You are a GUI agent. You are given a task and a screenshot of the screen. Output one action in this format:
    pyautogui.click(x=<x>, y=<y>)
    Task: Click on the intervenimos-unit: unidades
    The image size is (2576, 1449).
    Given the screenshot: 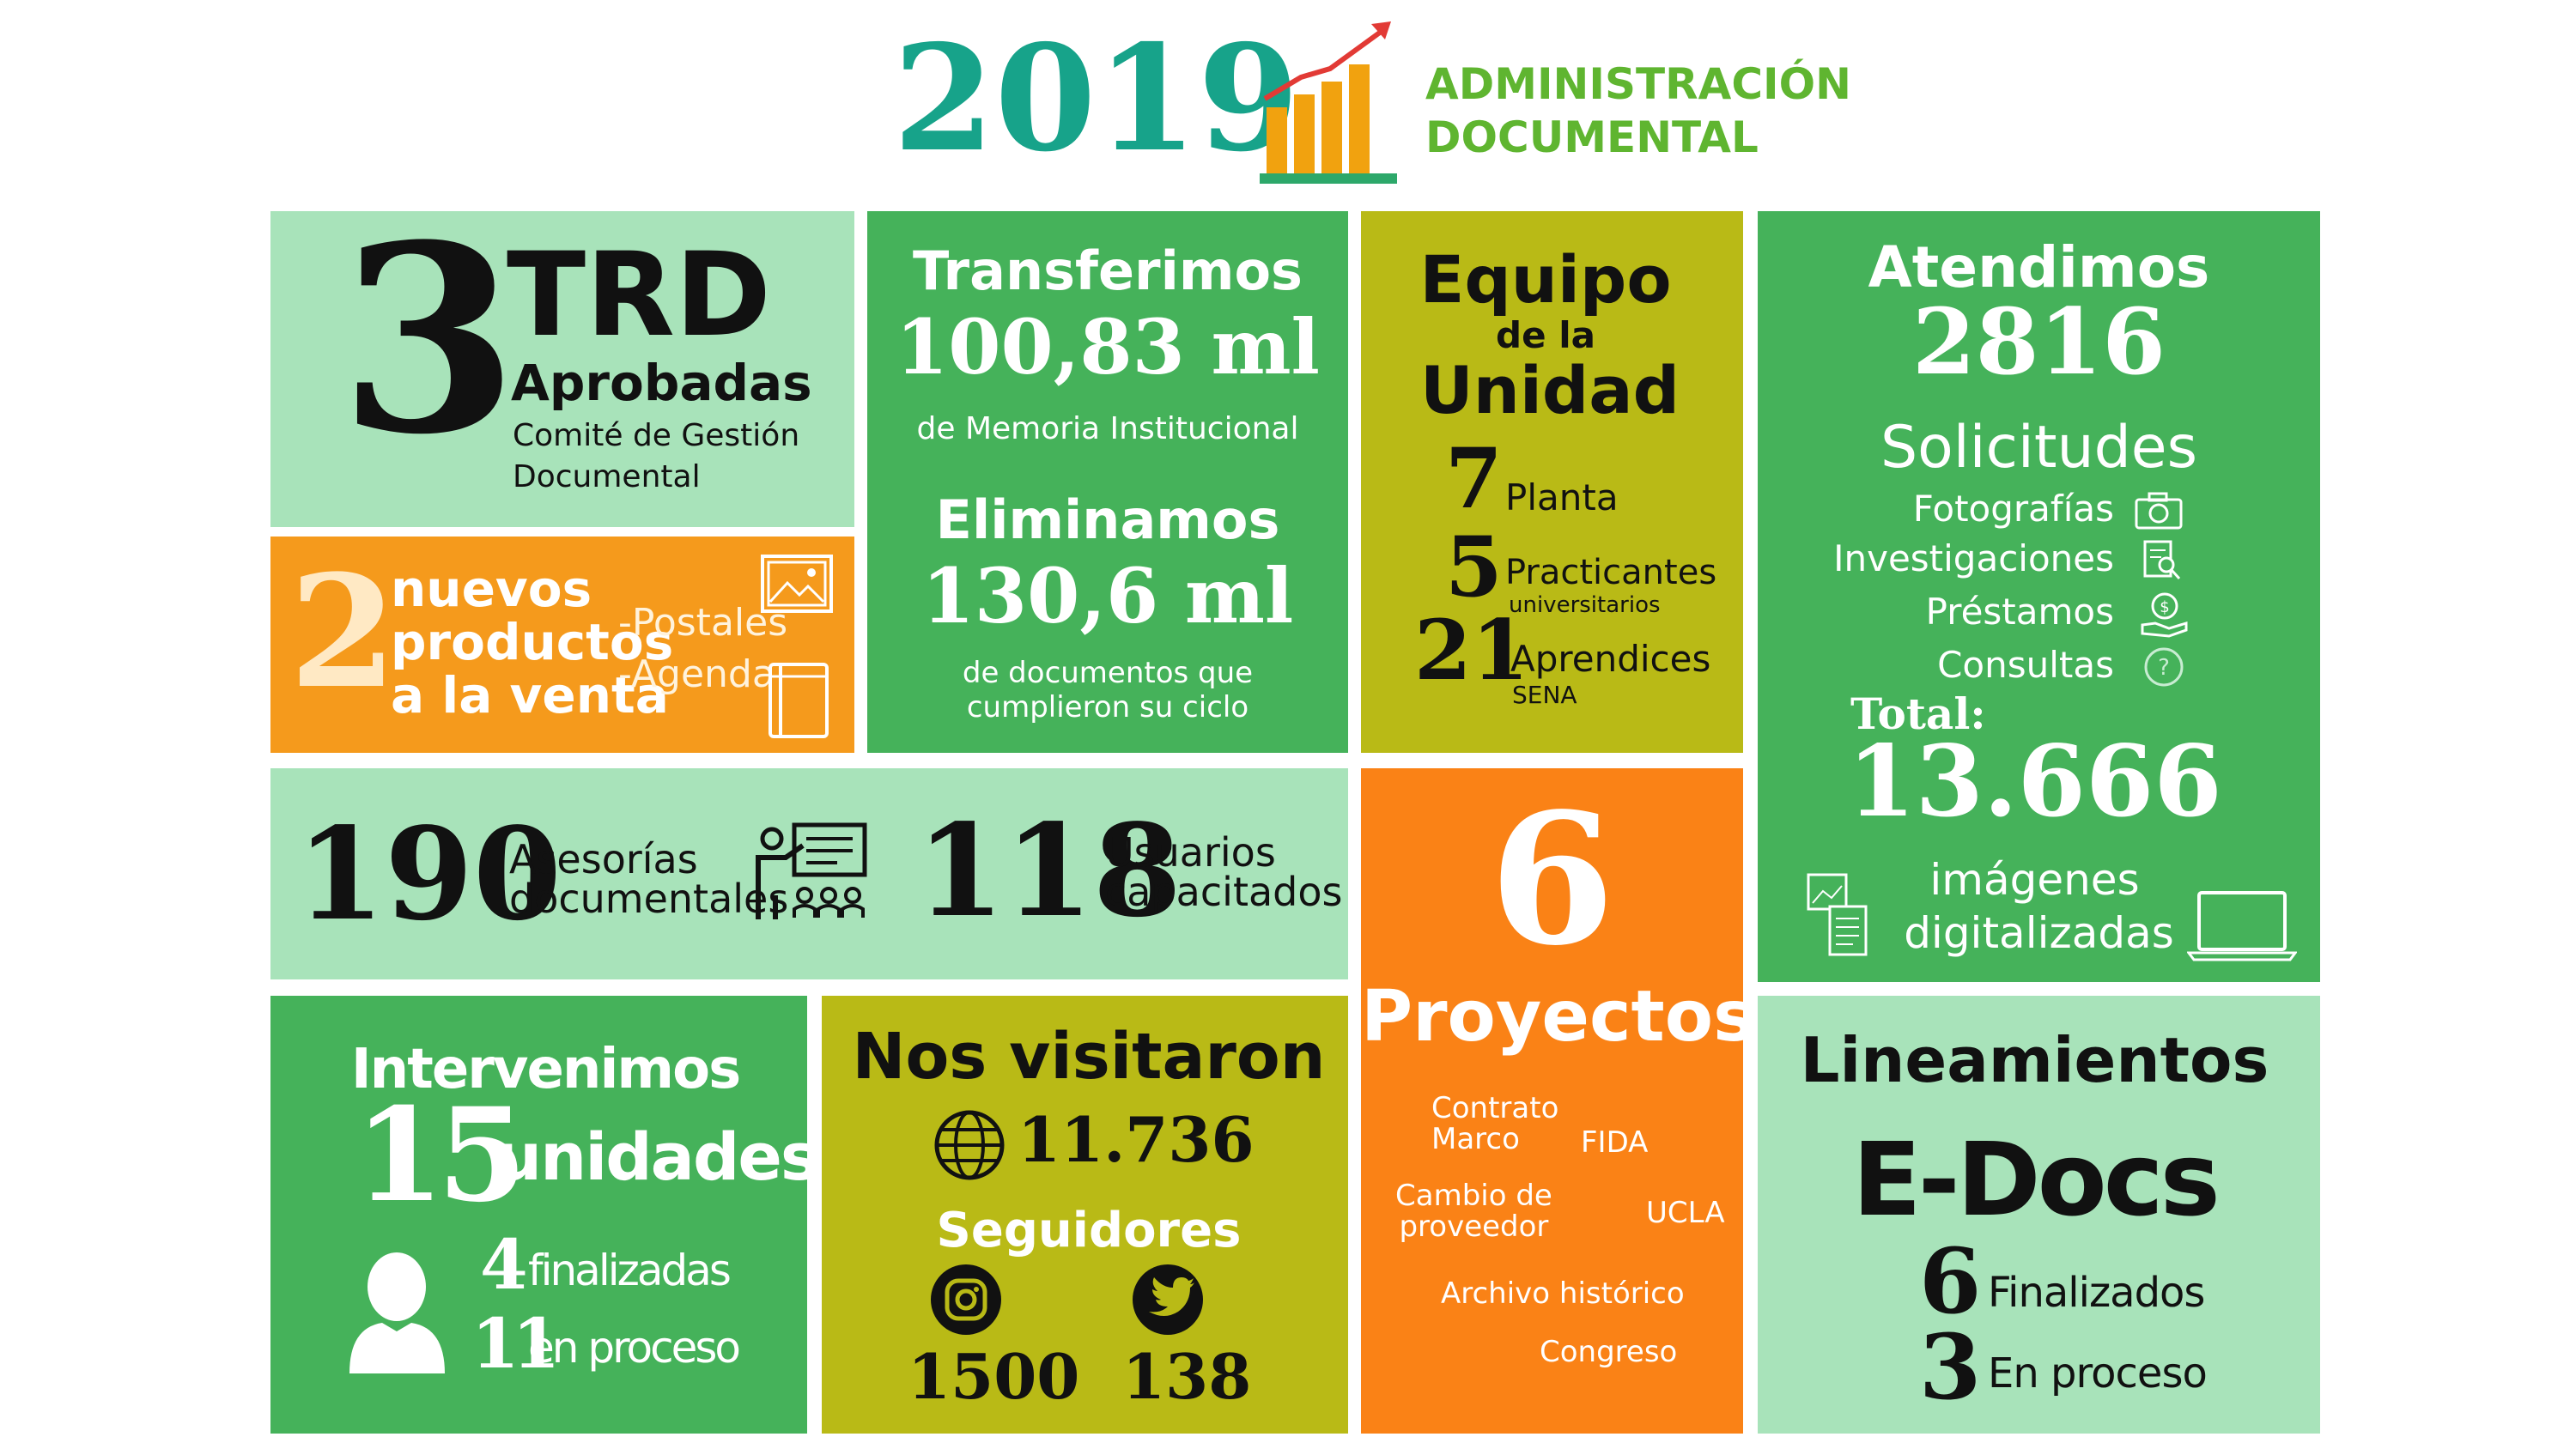 What is the action you would take?
    pyautogui.click(x=651, y=1157)
    